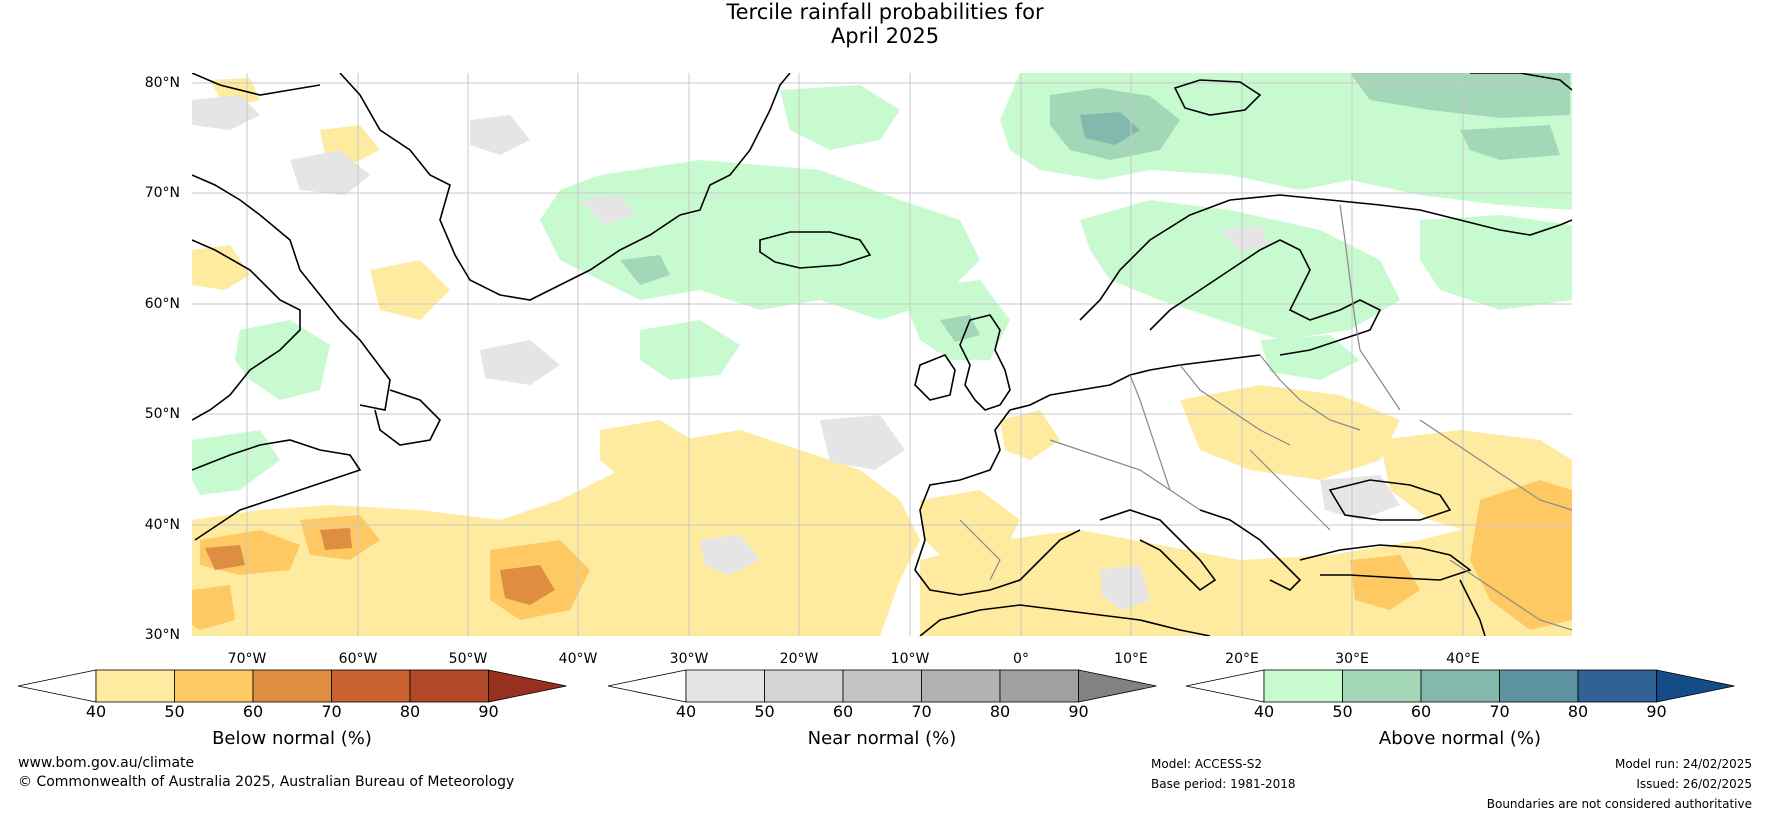  Describe the element at coordinates (488, 711) in the screenshot. I see `colorbar-below-tick: 90` at that location.